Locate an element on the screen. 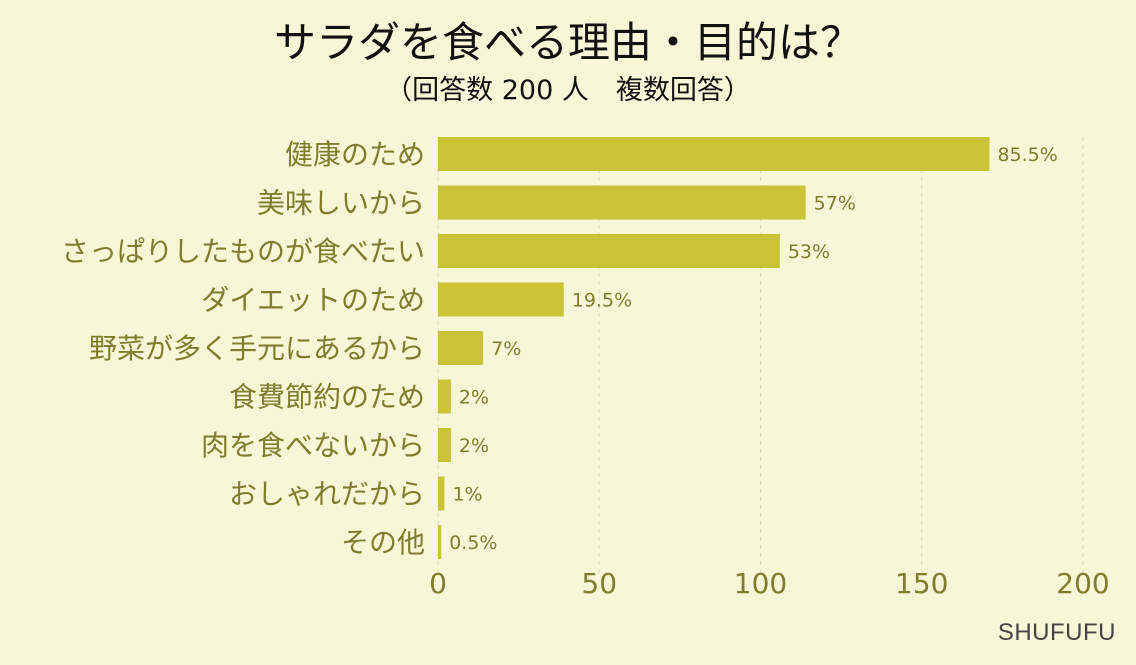 This screenshot has width=1136, height=665. data-label: 57% is located at coordinates (835, 204).